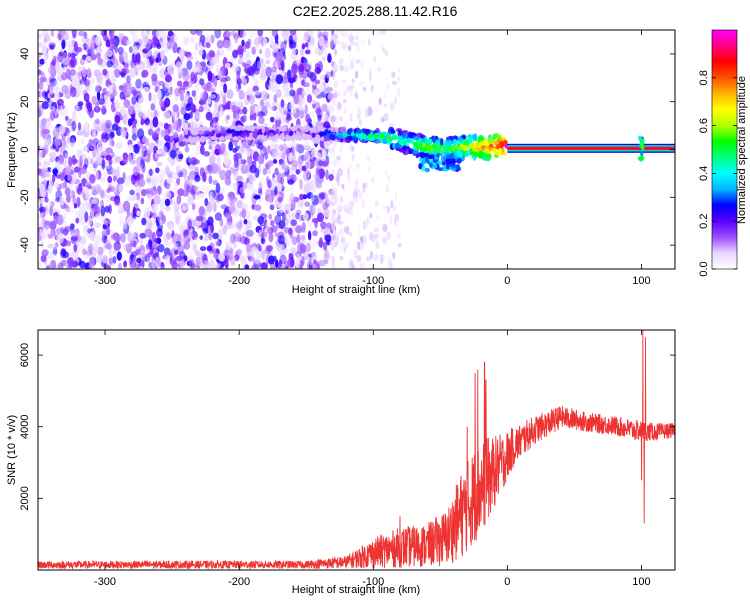 This screenshot has width=750, height=600. Describe the element at coordinates (12, 150) in the screenshot. I see `spectrogram-y-label: Frequency (Hz)` at that location.